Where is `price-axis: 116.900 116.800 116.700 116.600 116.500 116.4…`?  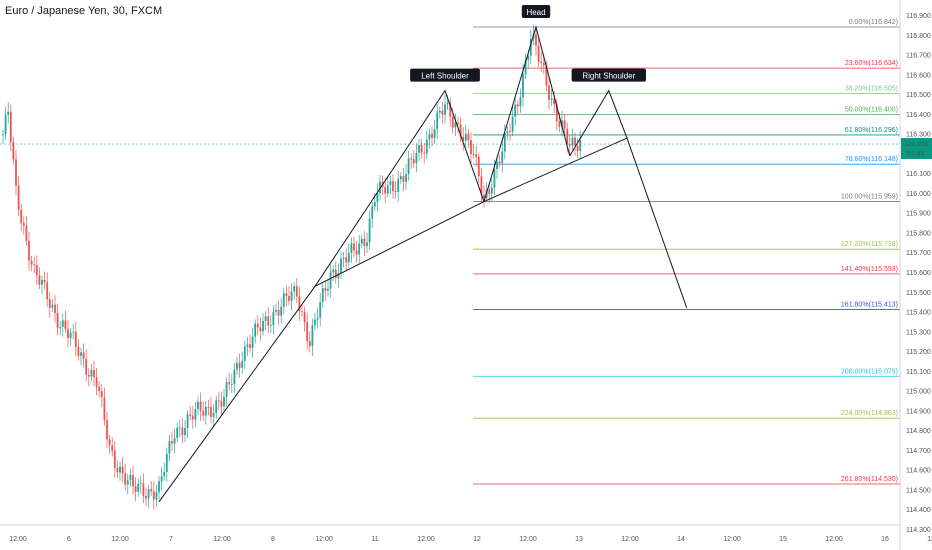
price-axis: 116.900 116.800 116.700 116.600 116.500 116.4… is located at coordinates (918, 273).